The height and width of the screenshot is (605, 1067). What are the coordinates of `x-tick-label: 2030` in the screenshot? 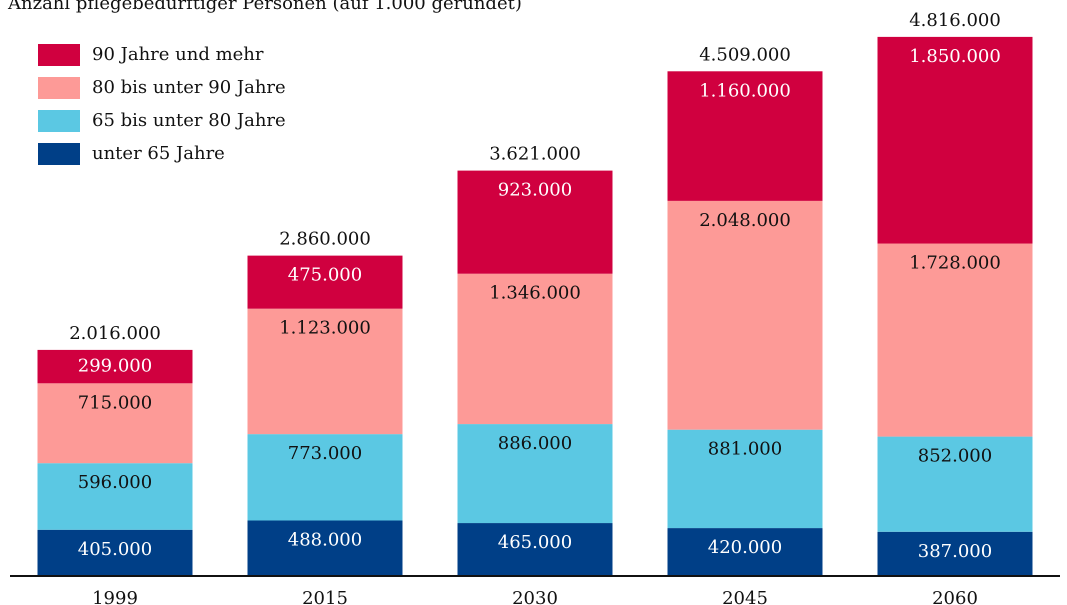 It's located at (535, 596).